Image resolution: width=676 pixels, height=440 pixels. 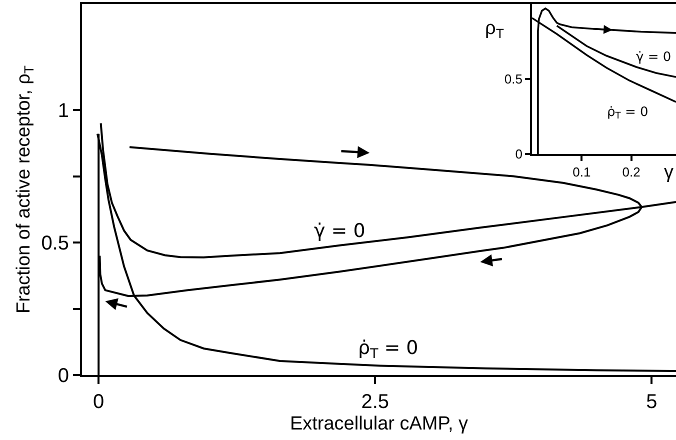 I want to click on y-axis-title: ρ$_{T}$, so click(x=494, y=29).